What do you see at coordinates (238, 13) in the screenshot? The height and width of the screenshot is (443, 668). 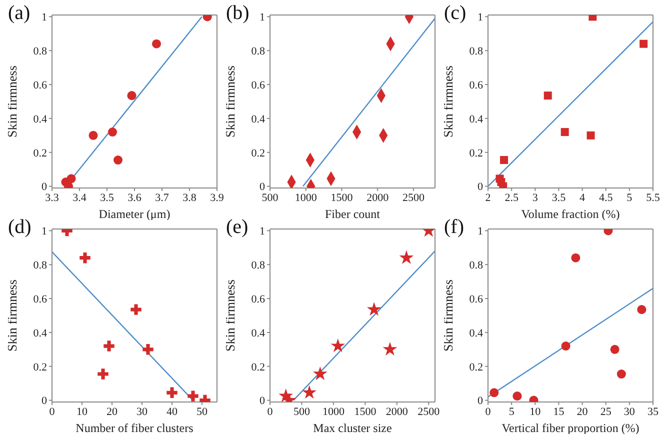 I see `chart-title: (b)` at bounding box center [238, 13].